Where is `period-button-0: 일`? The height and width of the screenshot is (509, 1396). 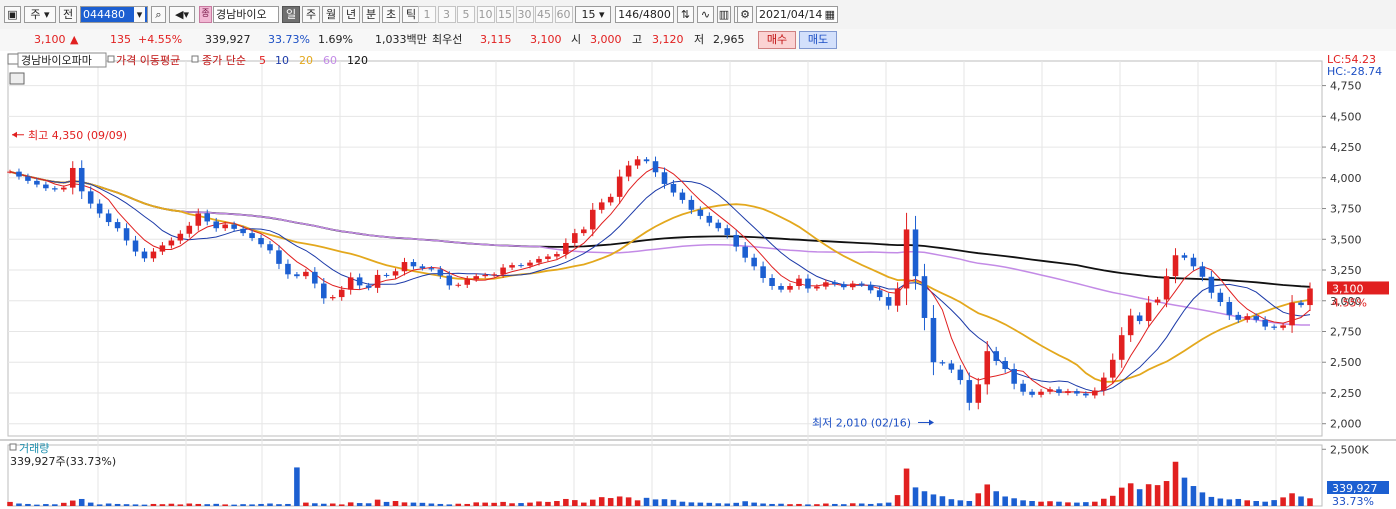
period-button-0: 일 is located at coordinates (291, 14).